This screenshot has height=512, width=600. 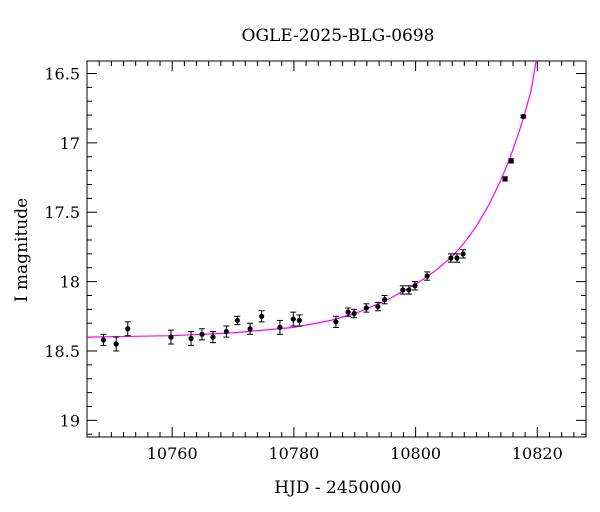 What do you see at coordinates (172, 453) in the screenshot?
I see `x-tick-label: 10760` at bounding box center [172, 453].